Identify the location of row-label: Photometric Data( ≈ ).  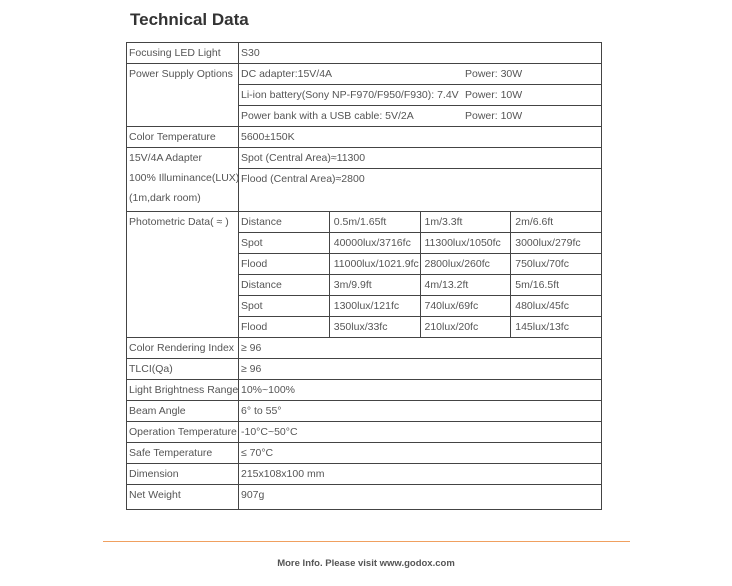
(182, 274).